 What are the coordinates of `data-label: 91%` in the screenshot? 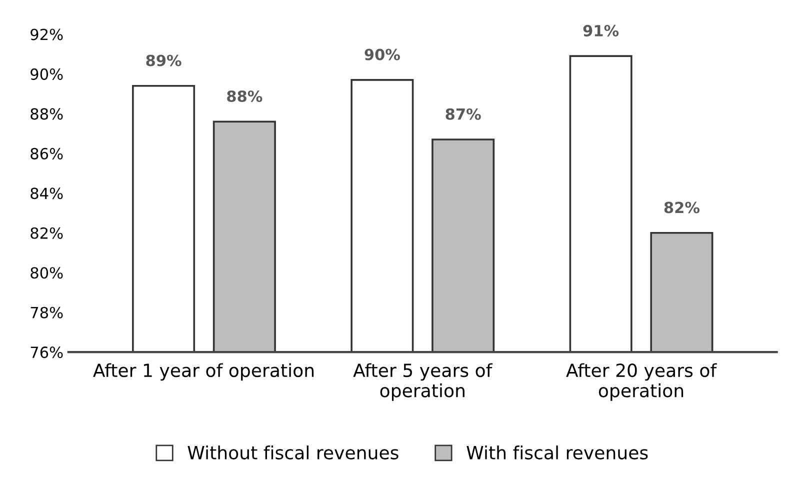 It's located at (601, 30).